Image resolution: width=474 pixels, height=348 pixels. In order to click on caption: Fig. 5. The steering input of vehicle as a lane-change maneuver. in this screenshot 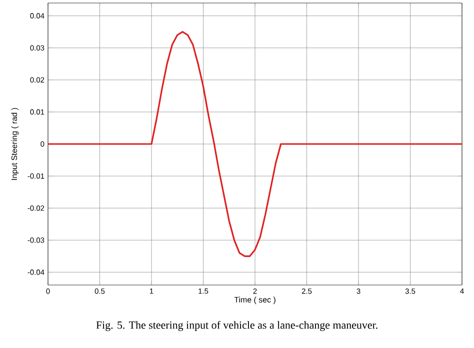, I will do `click(237, 326)`.